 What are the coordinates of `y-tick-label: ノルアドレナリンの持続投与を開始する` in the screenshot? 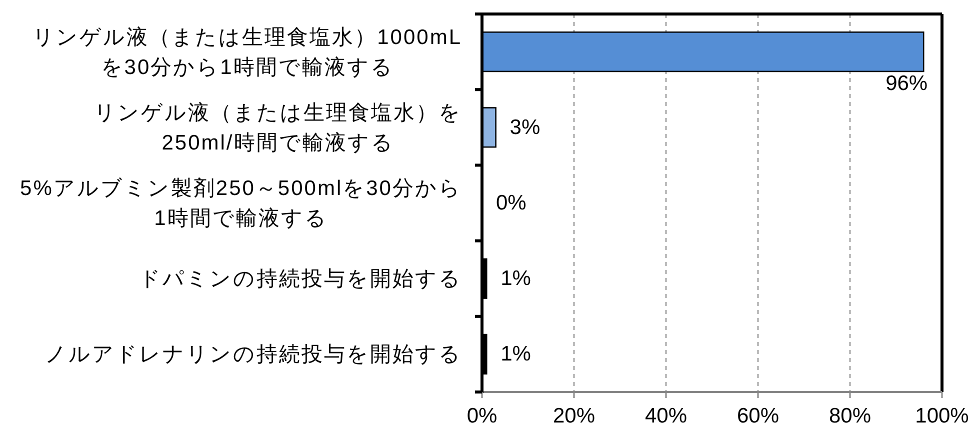 It's located at (253, 354).